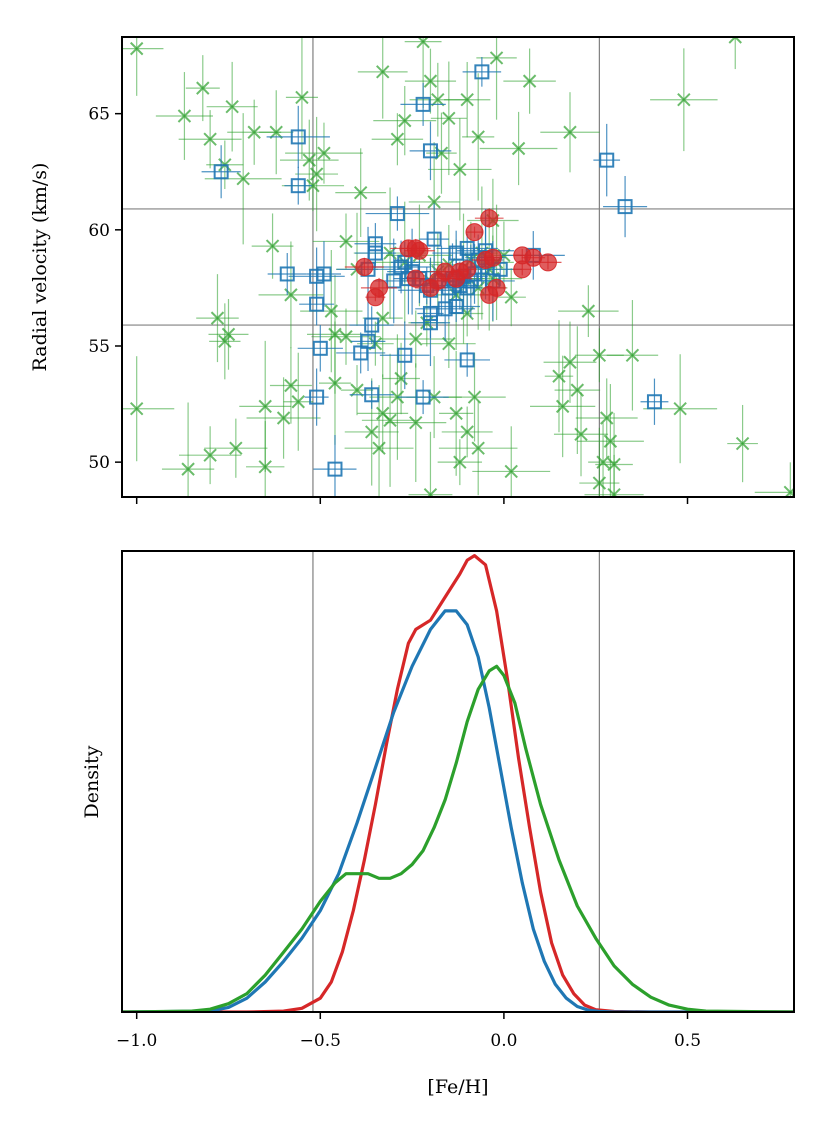 This screenshot has width=831, height=1130. I want to click on series-red-circles, so click(453, 257).